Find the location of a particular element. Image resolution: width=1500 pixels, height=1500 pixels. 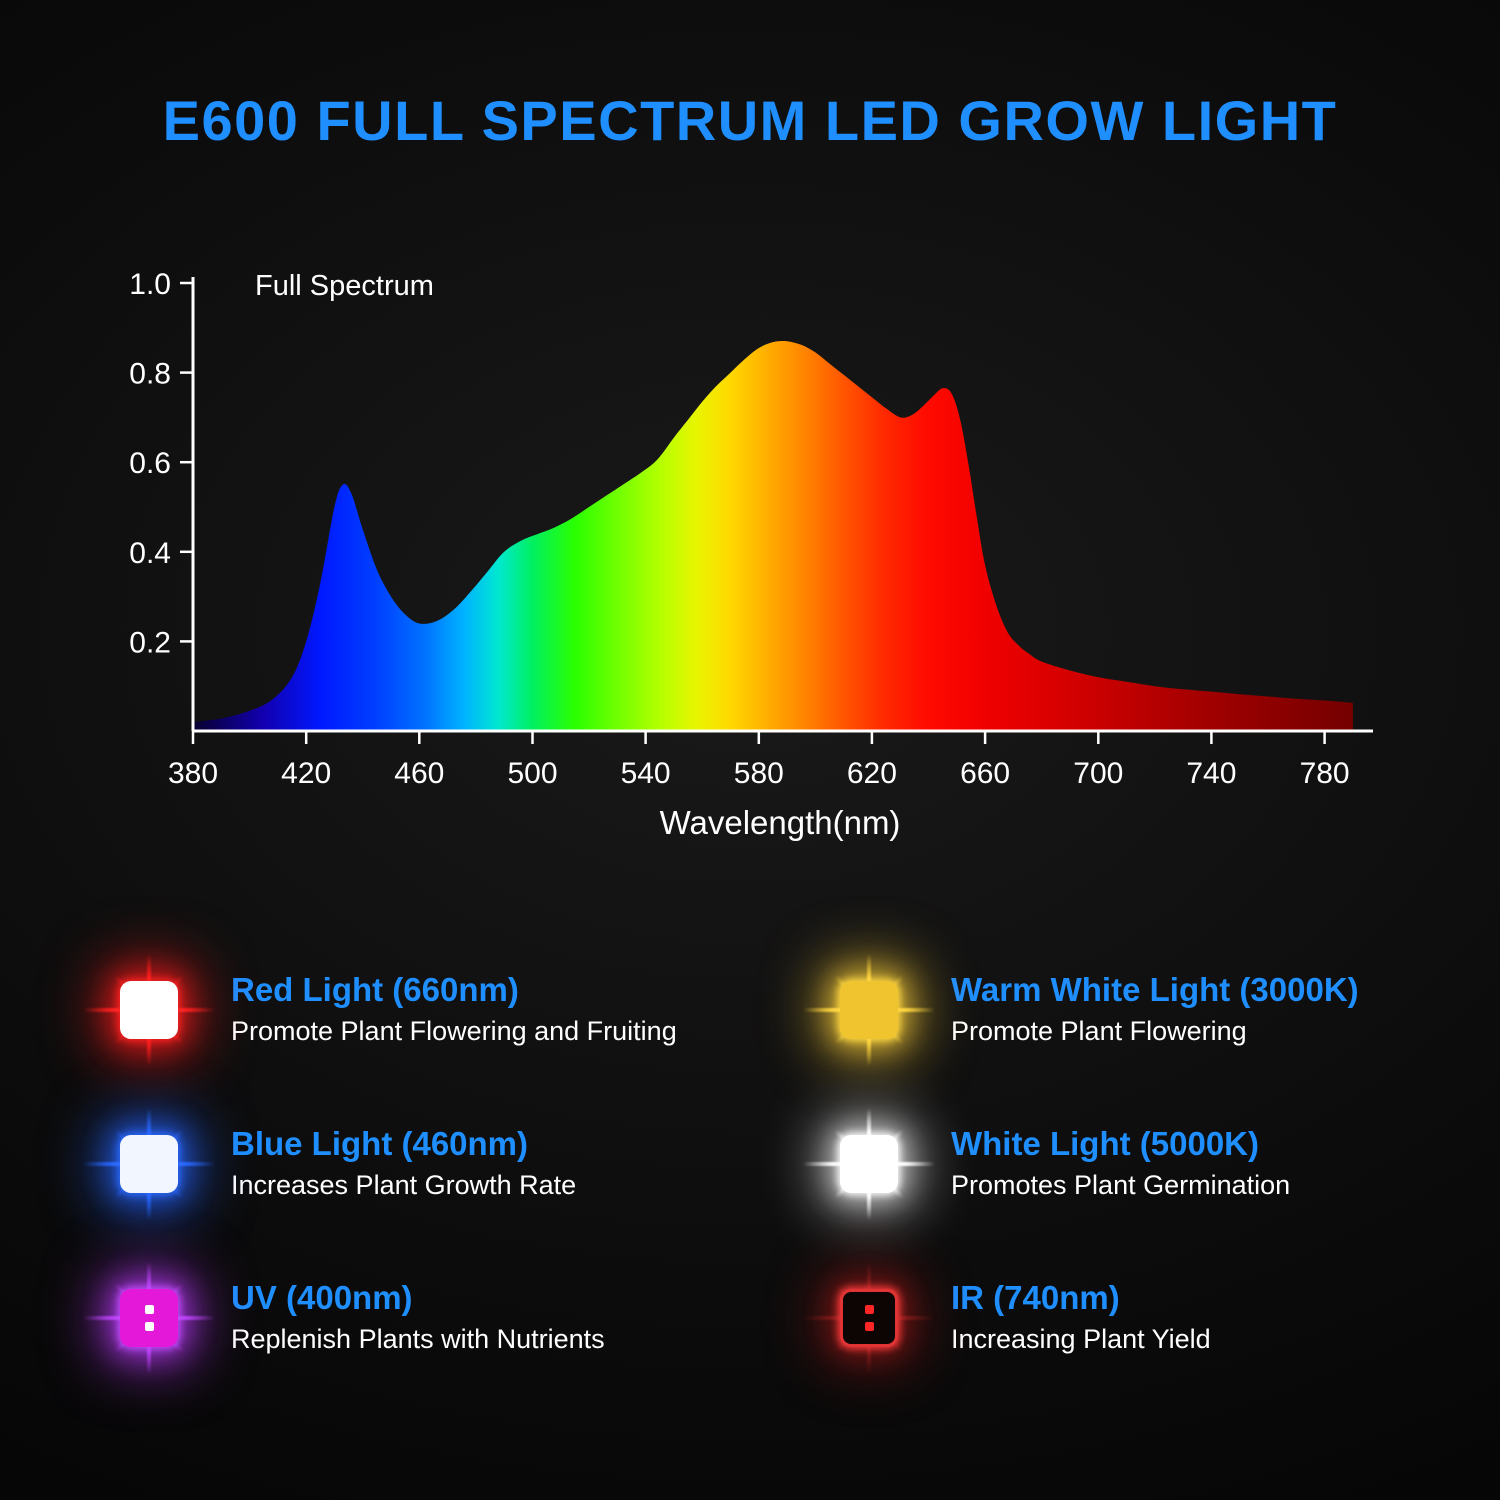

x-tick-label: 540 is located at coordinates (646, 773).